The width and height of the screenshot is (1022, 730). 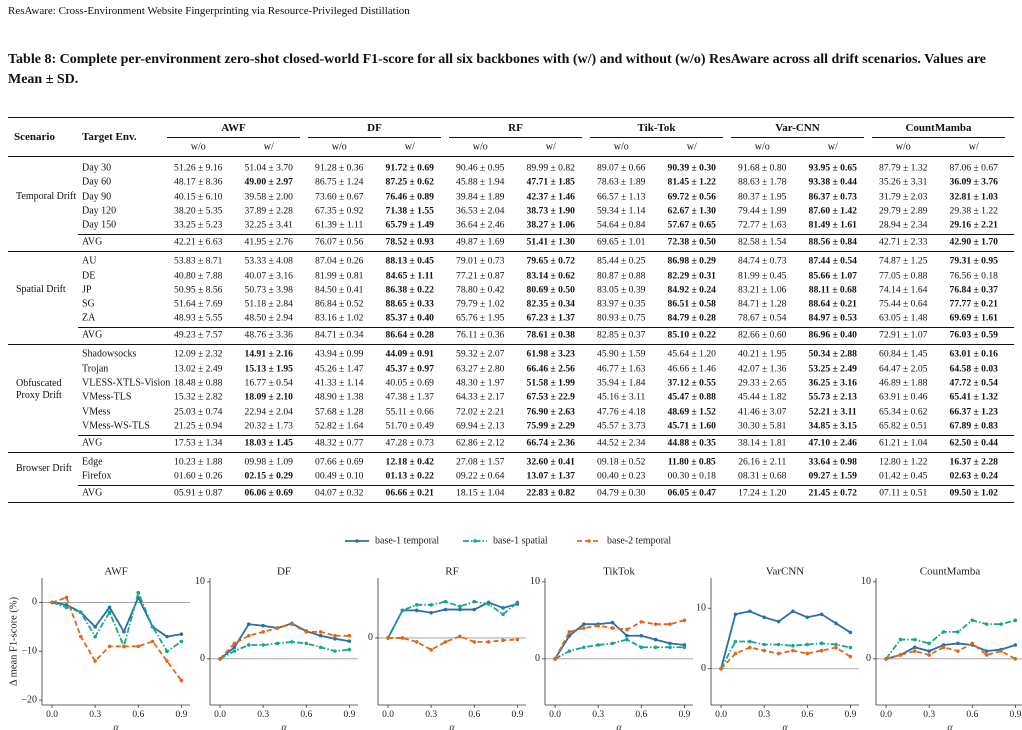 I want to click on table-cell: 45.26 ± 1.47, so click(x=339, y=369).